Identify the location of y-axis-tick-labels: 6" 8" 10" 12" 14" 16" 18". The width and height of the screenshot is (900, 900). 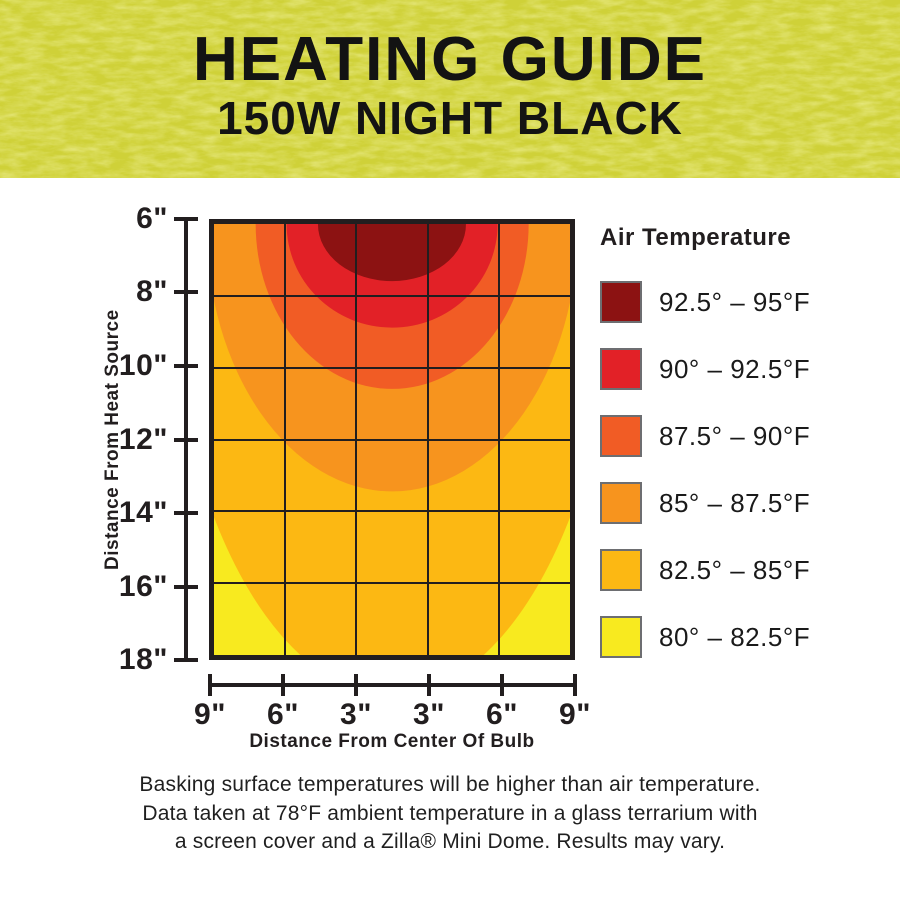
(84, 439).